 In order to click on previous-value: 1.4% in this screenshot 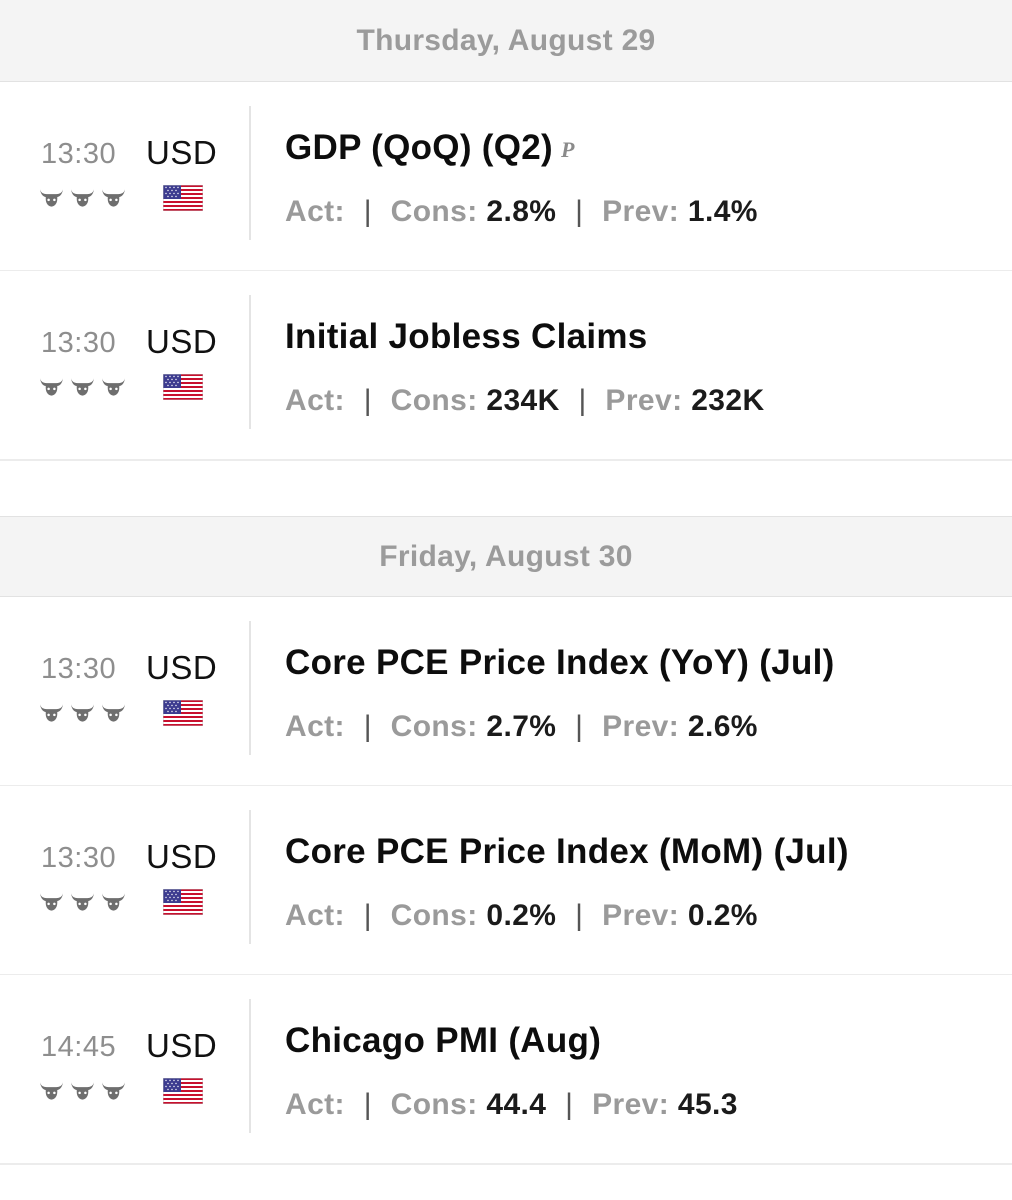, I will do `click(722, 211)`.